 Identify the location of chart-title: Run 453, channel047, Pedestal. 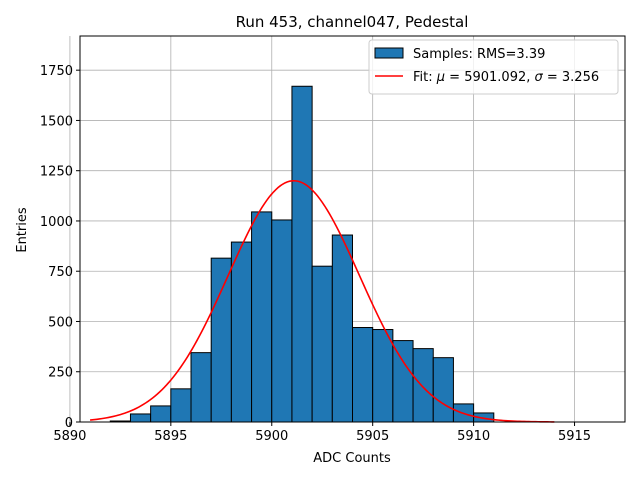
(352, 22).